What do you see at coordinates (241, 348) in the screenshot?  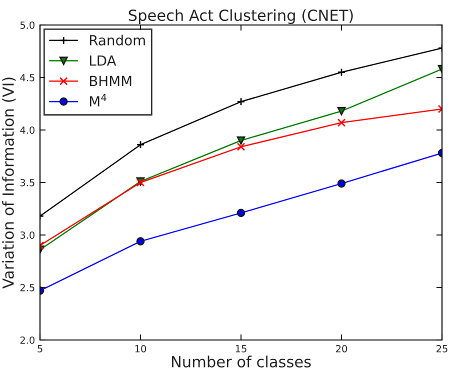 I see `x-tick-label: 15` at bounding box center [241, 348].